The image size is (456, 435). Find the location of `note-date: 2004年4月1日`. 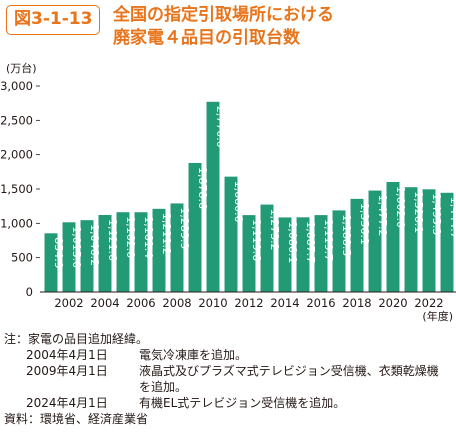

note-date: 2004年4月1日 is located at coordinates (67, 355).